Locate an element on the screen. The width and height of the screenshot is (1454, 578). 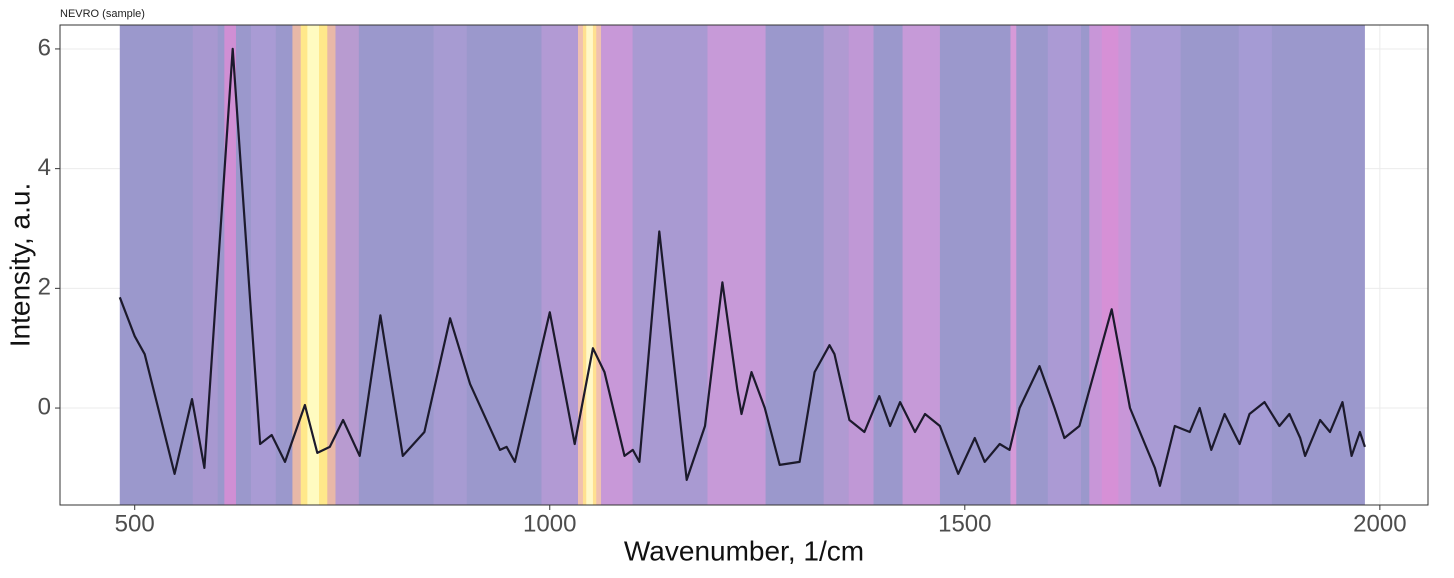
x-axis-title: Wavenumber, 1/cm is located at coordinates (744, 550).